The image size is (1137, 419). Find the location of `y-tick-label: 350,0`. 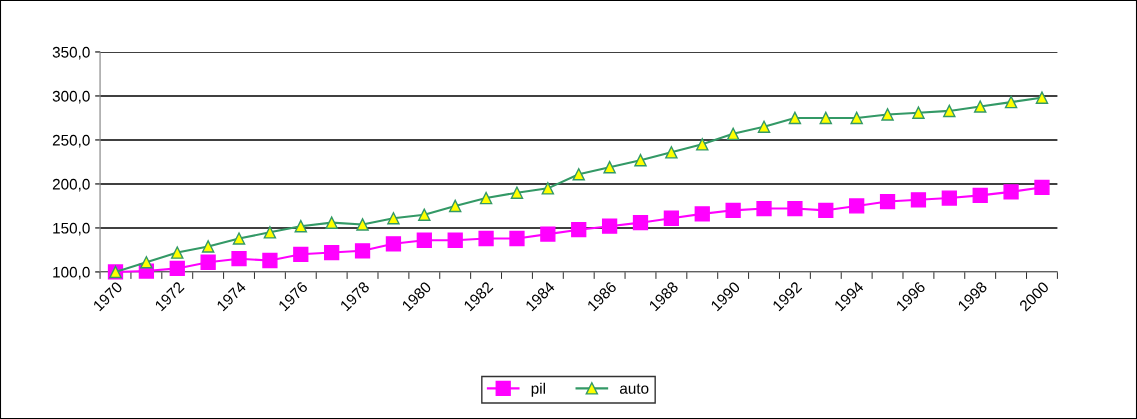

y-tick-label: 350,0 is located at coordinates (71, 53).